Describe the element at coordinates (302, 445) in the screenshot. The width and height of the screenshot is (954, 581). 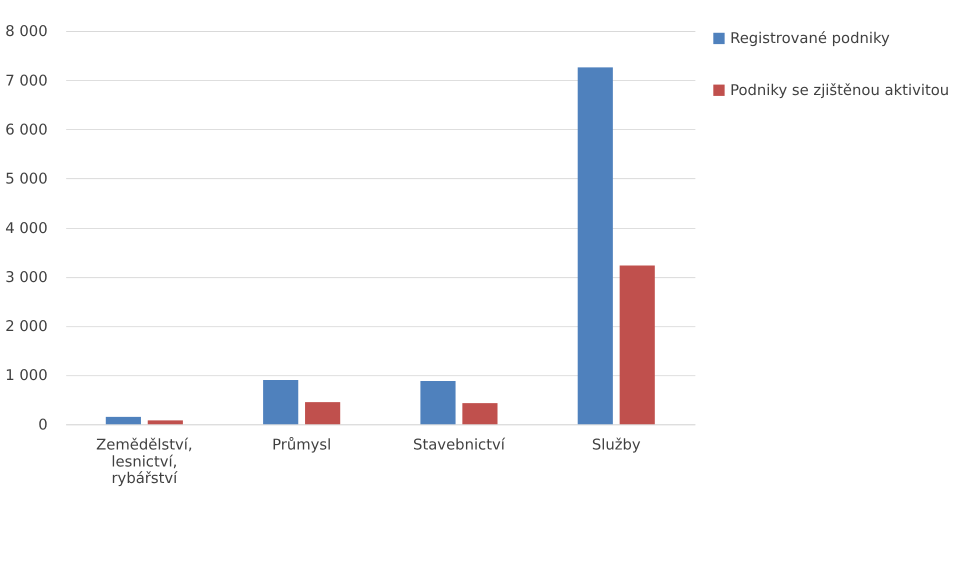
I see `x-tick-label: Průmysl` at that location.